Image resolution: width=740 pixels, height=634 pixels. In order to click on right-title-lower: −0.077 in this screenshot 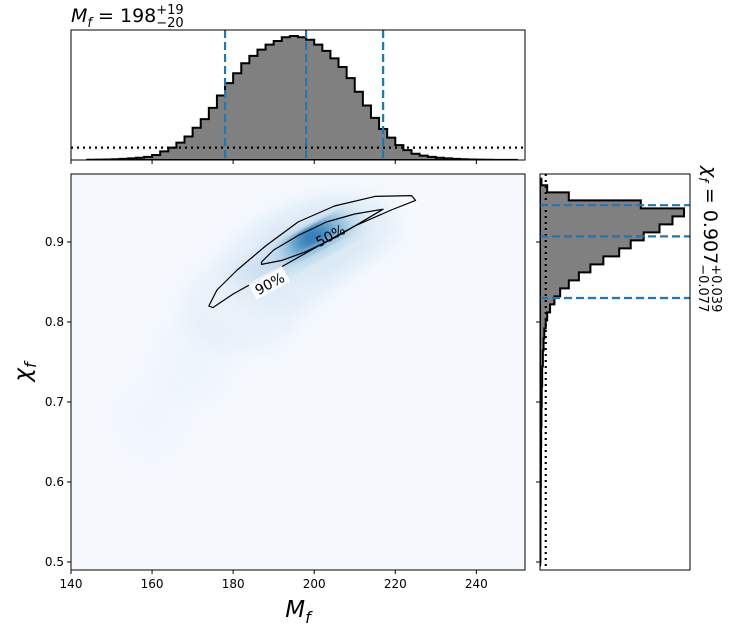, I will do `click(702, 288)`.